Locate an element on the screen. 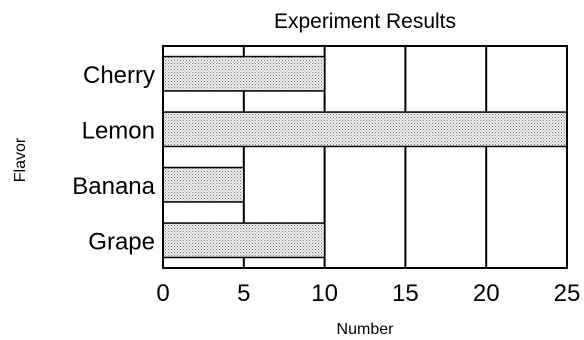 The height and width of the screenshot is (340, 584). x-tick-label-2: 10 is located at coordinates (324, 293).